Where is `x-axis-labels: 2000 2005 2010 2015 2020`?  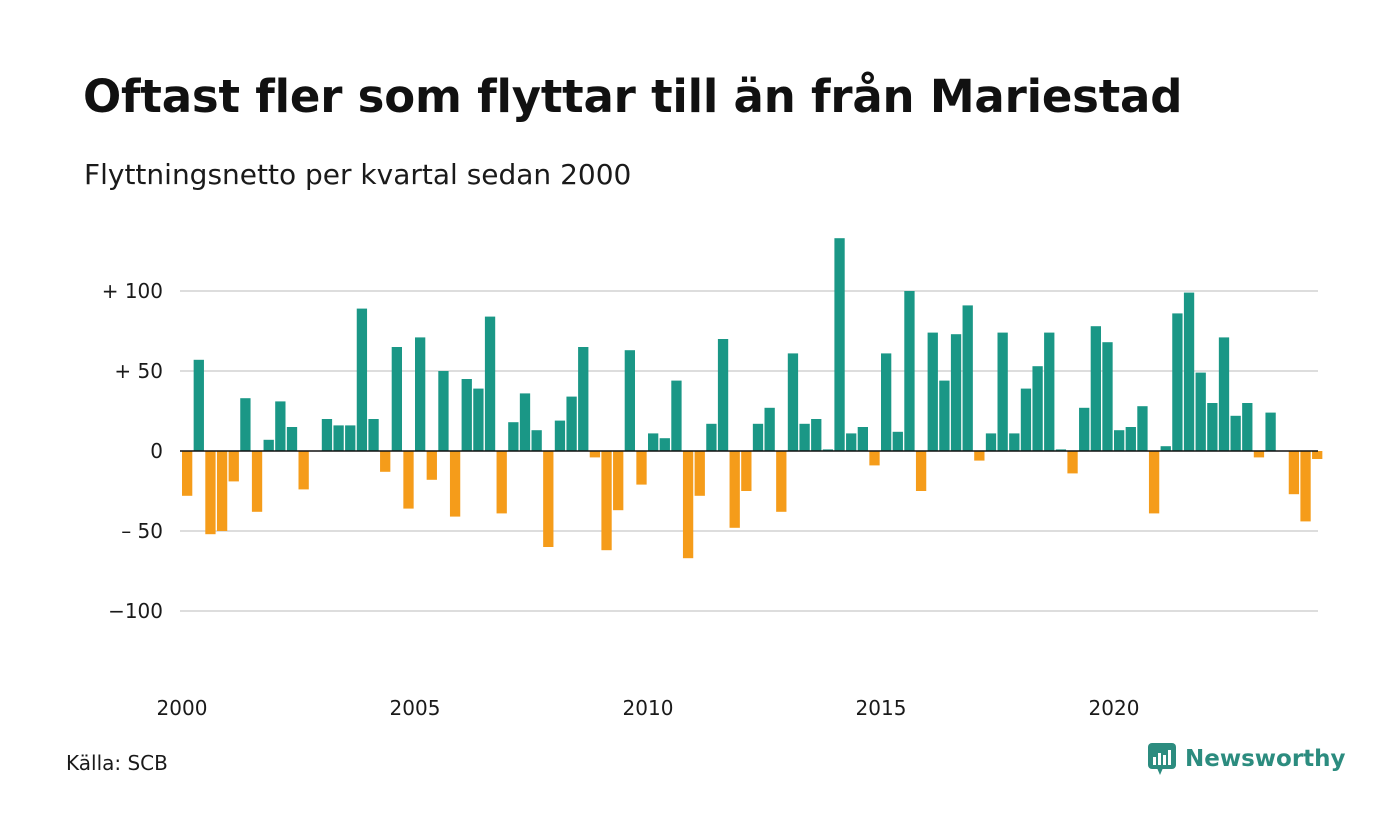
x-axis-labels: 2000 2005 2010 2015 2020 is located at coordinates (648, 708).